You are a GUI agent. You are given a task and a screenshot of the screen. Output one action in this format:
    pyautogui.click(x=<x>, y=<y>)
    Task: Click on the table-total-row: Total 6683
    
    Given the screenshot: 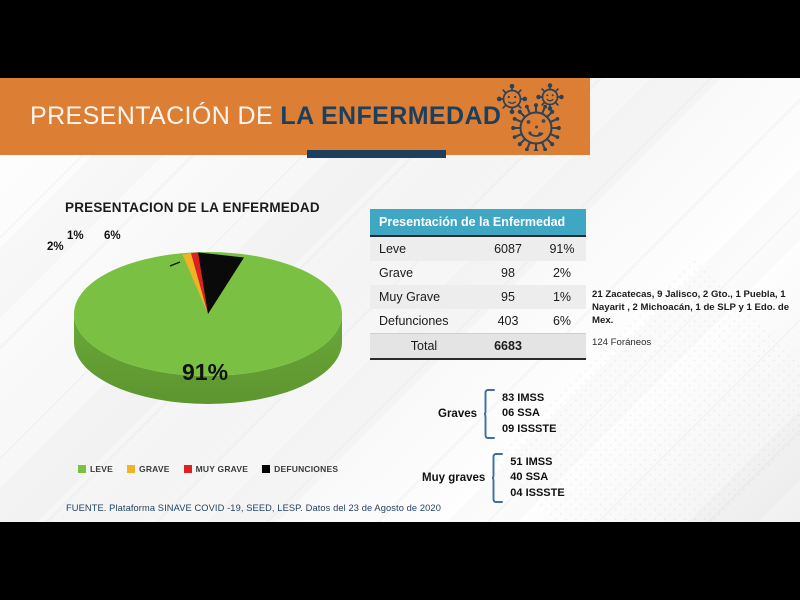 What is the action you would take?
    pyautogui.click(x=478, y=346)
    